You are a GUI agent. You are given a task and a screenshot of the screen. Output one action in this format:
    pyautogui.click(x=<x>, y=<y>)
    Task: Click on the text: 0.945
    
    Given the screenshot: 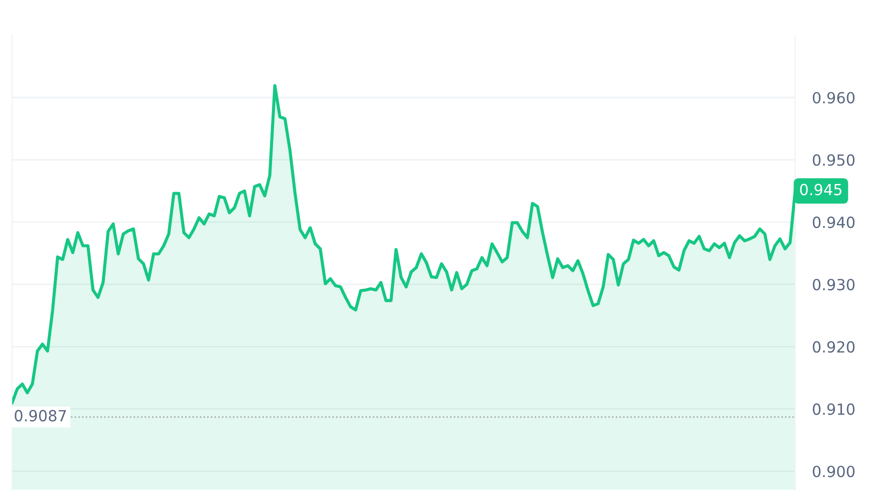 What is the action you would take?
    pyautogui.click(x=821, y=190)
    